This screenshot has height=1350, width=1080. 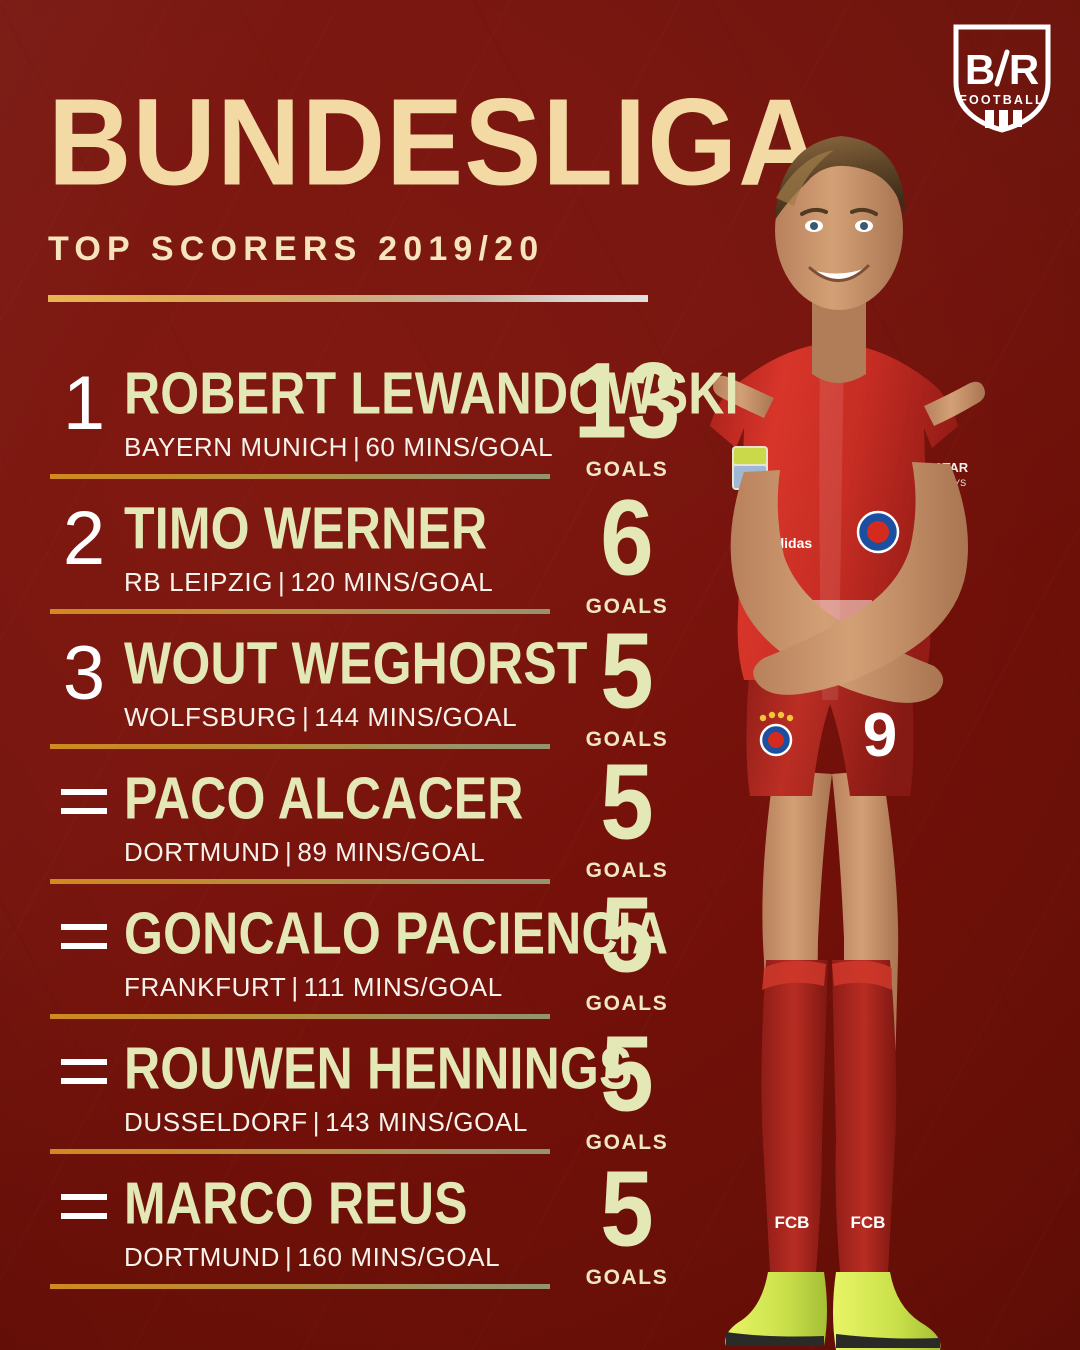 I want to click on row-rank: 3, so click(x=84, y=673).